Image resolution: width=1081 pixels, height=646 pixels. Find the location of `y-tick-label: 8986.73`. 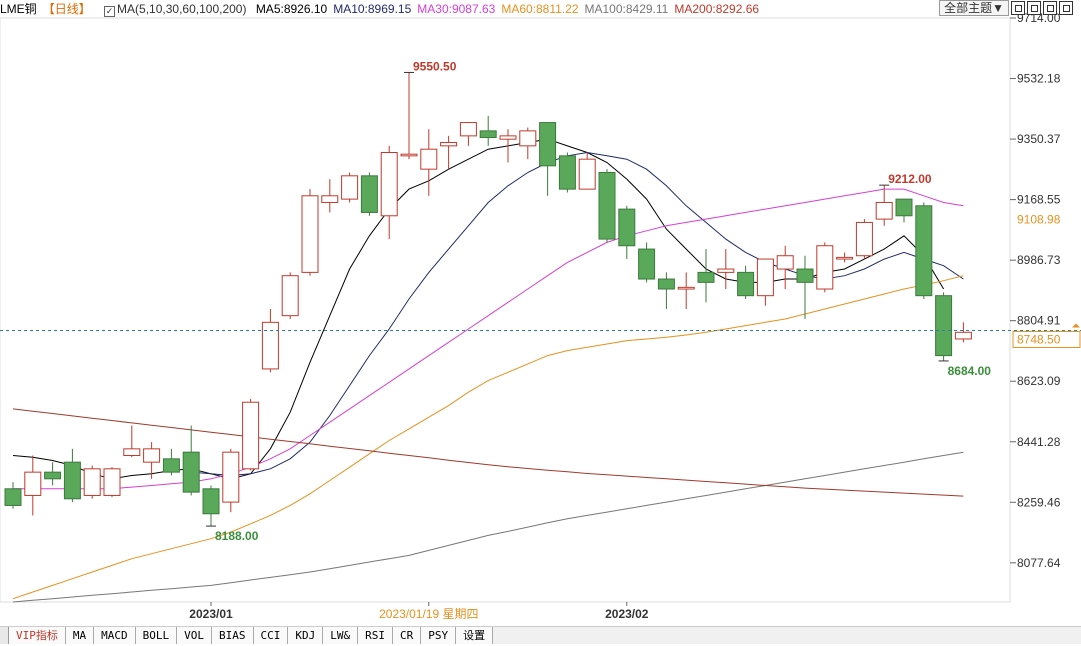

y-tick-label: 8986.73 is located at coordinates (1039, 260).